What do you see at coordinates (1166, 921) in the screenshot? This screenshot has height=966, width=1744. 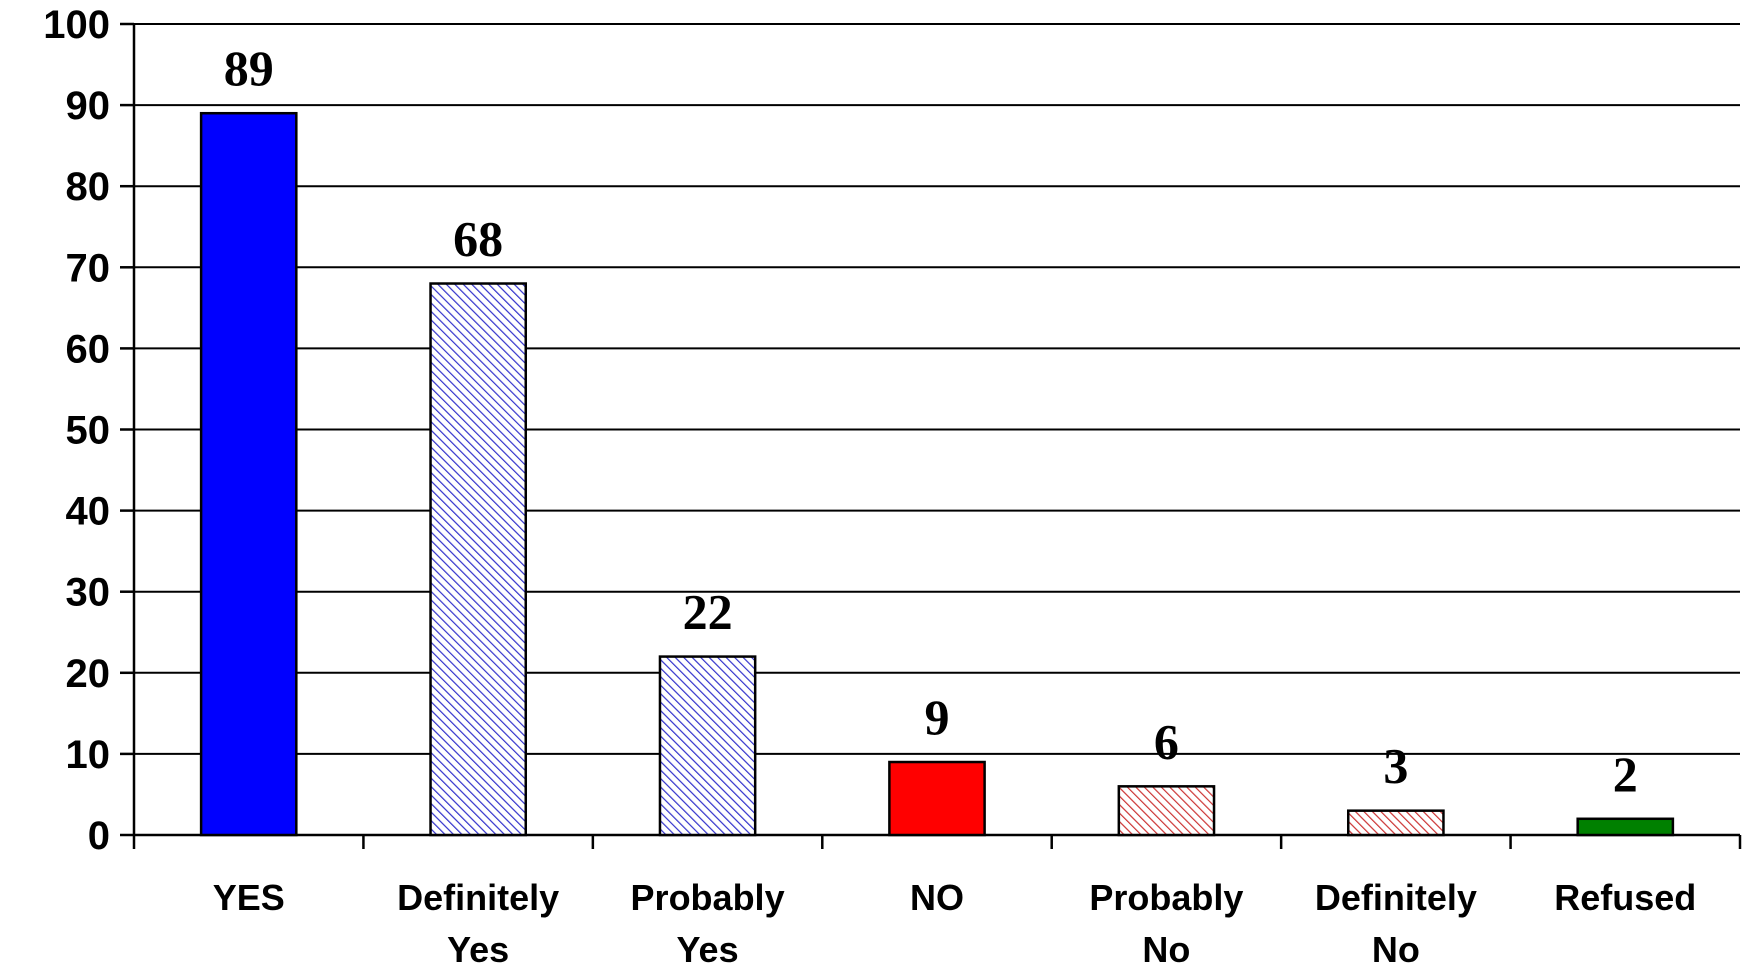 I see `x-tick-label: Probably No` at bounding box center [1166, 921].